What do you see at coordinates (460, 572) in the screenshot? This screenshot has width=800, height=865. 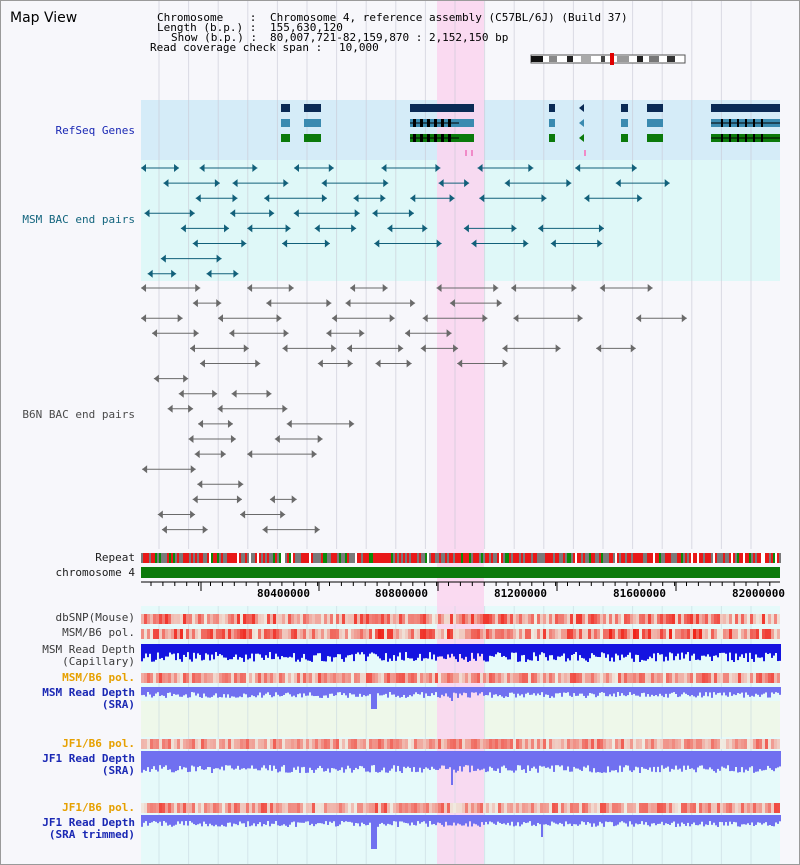 I see `chromosome-bar` at bounding box center [460, 572].